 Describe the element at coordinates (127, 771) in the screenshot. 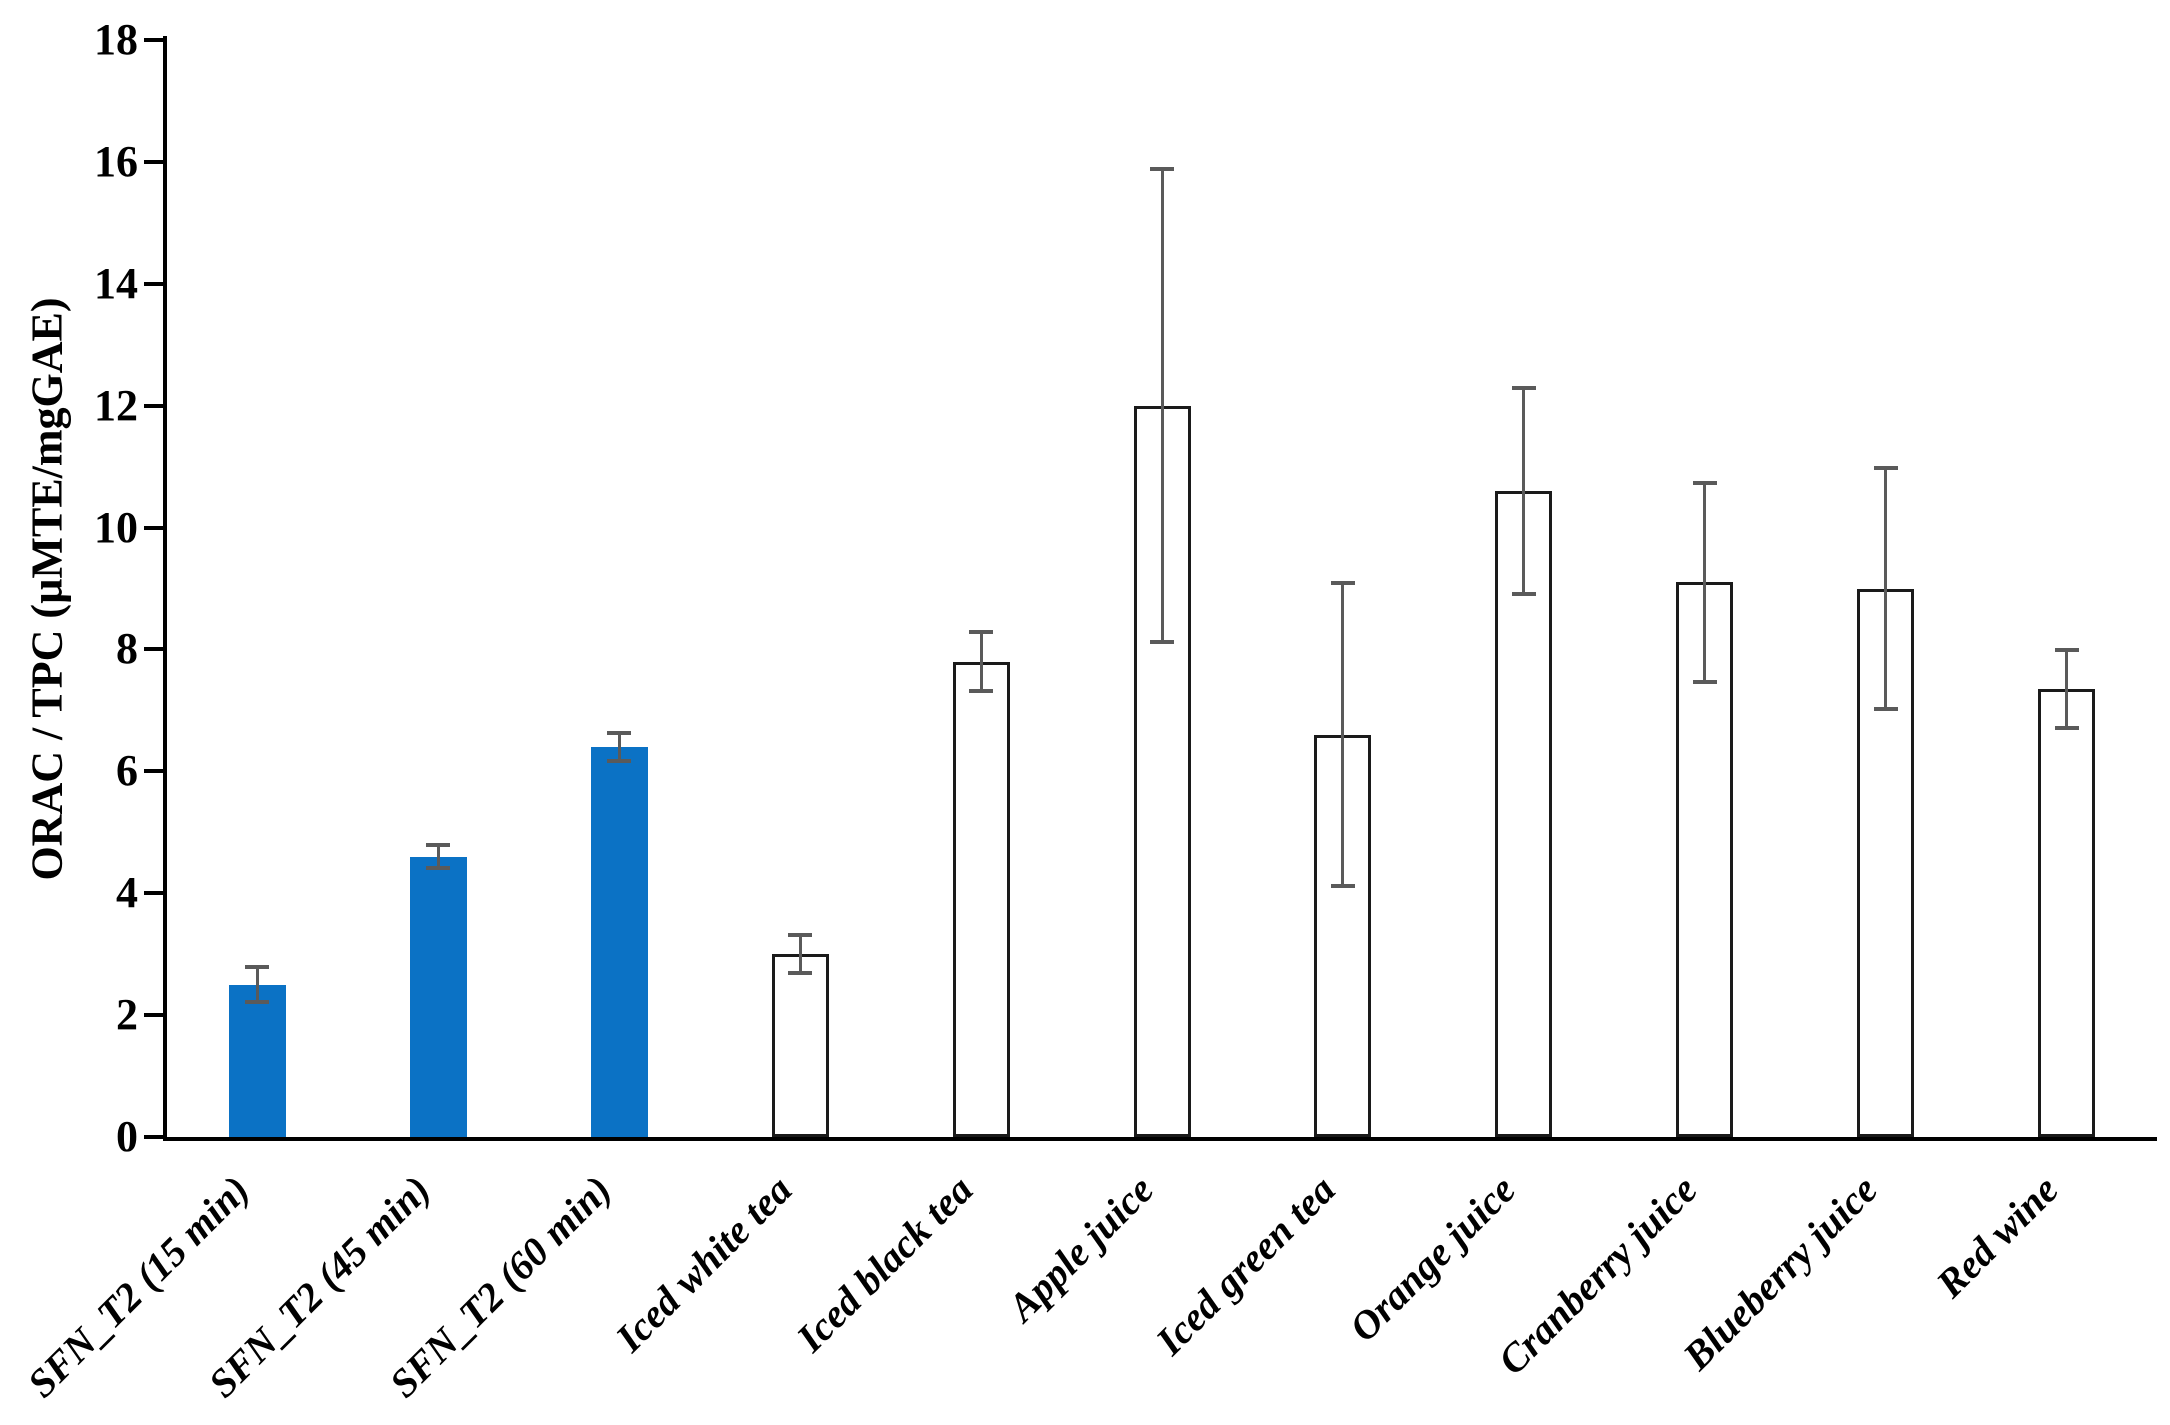

I see `y-tick-label: 6` at that location.